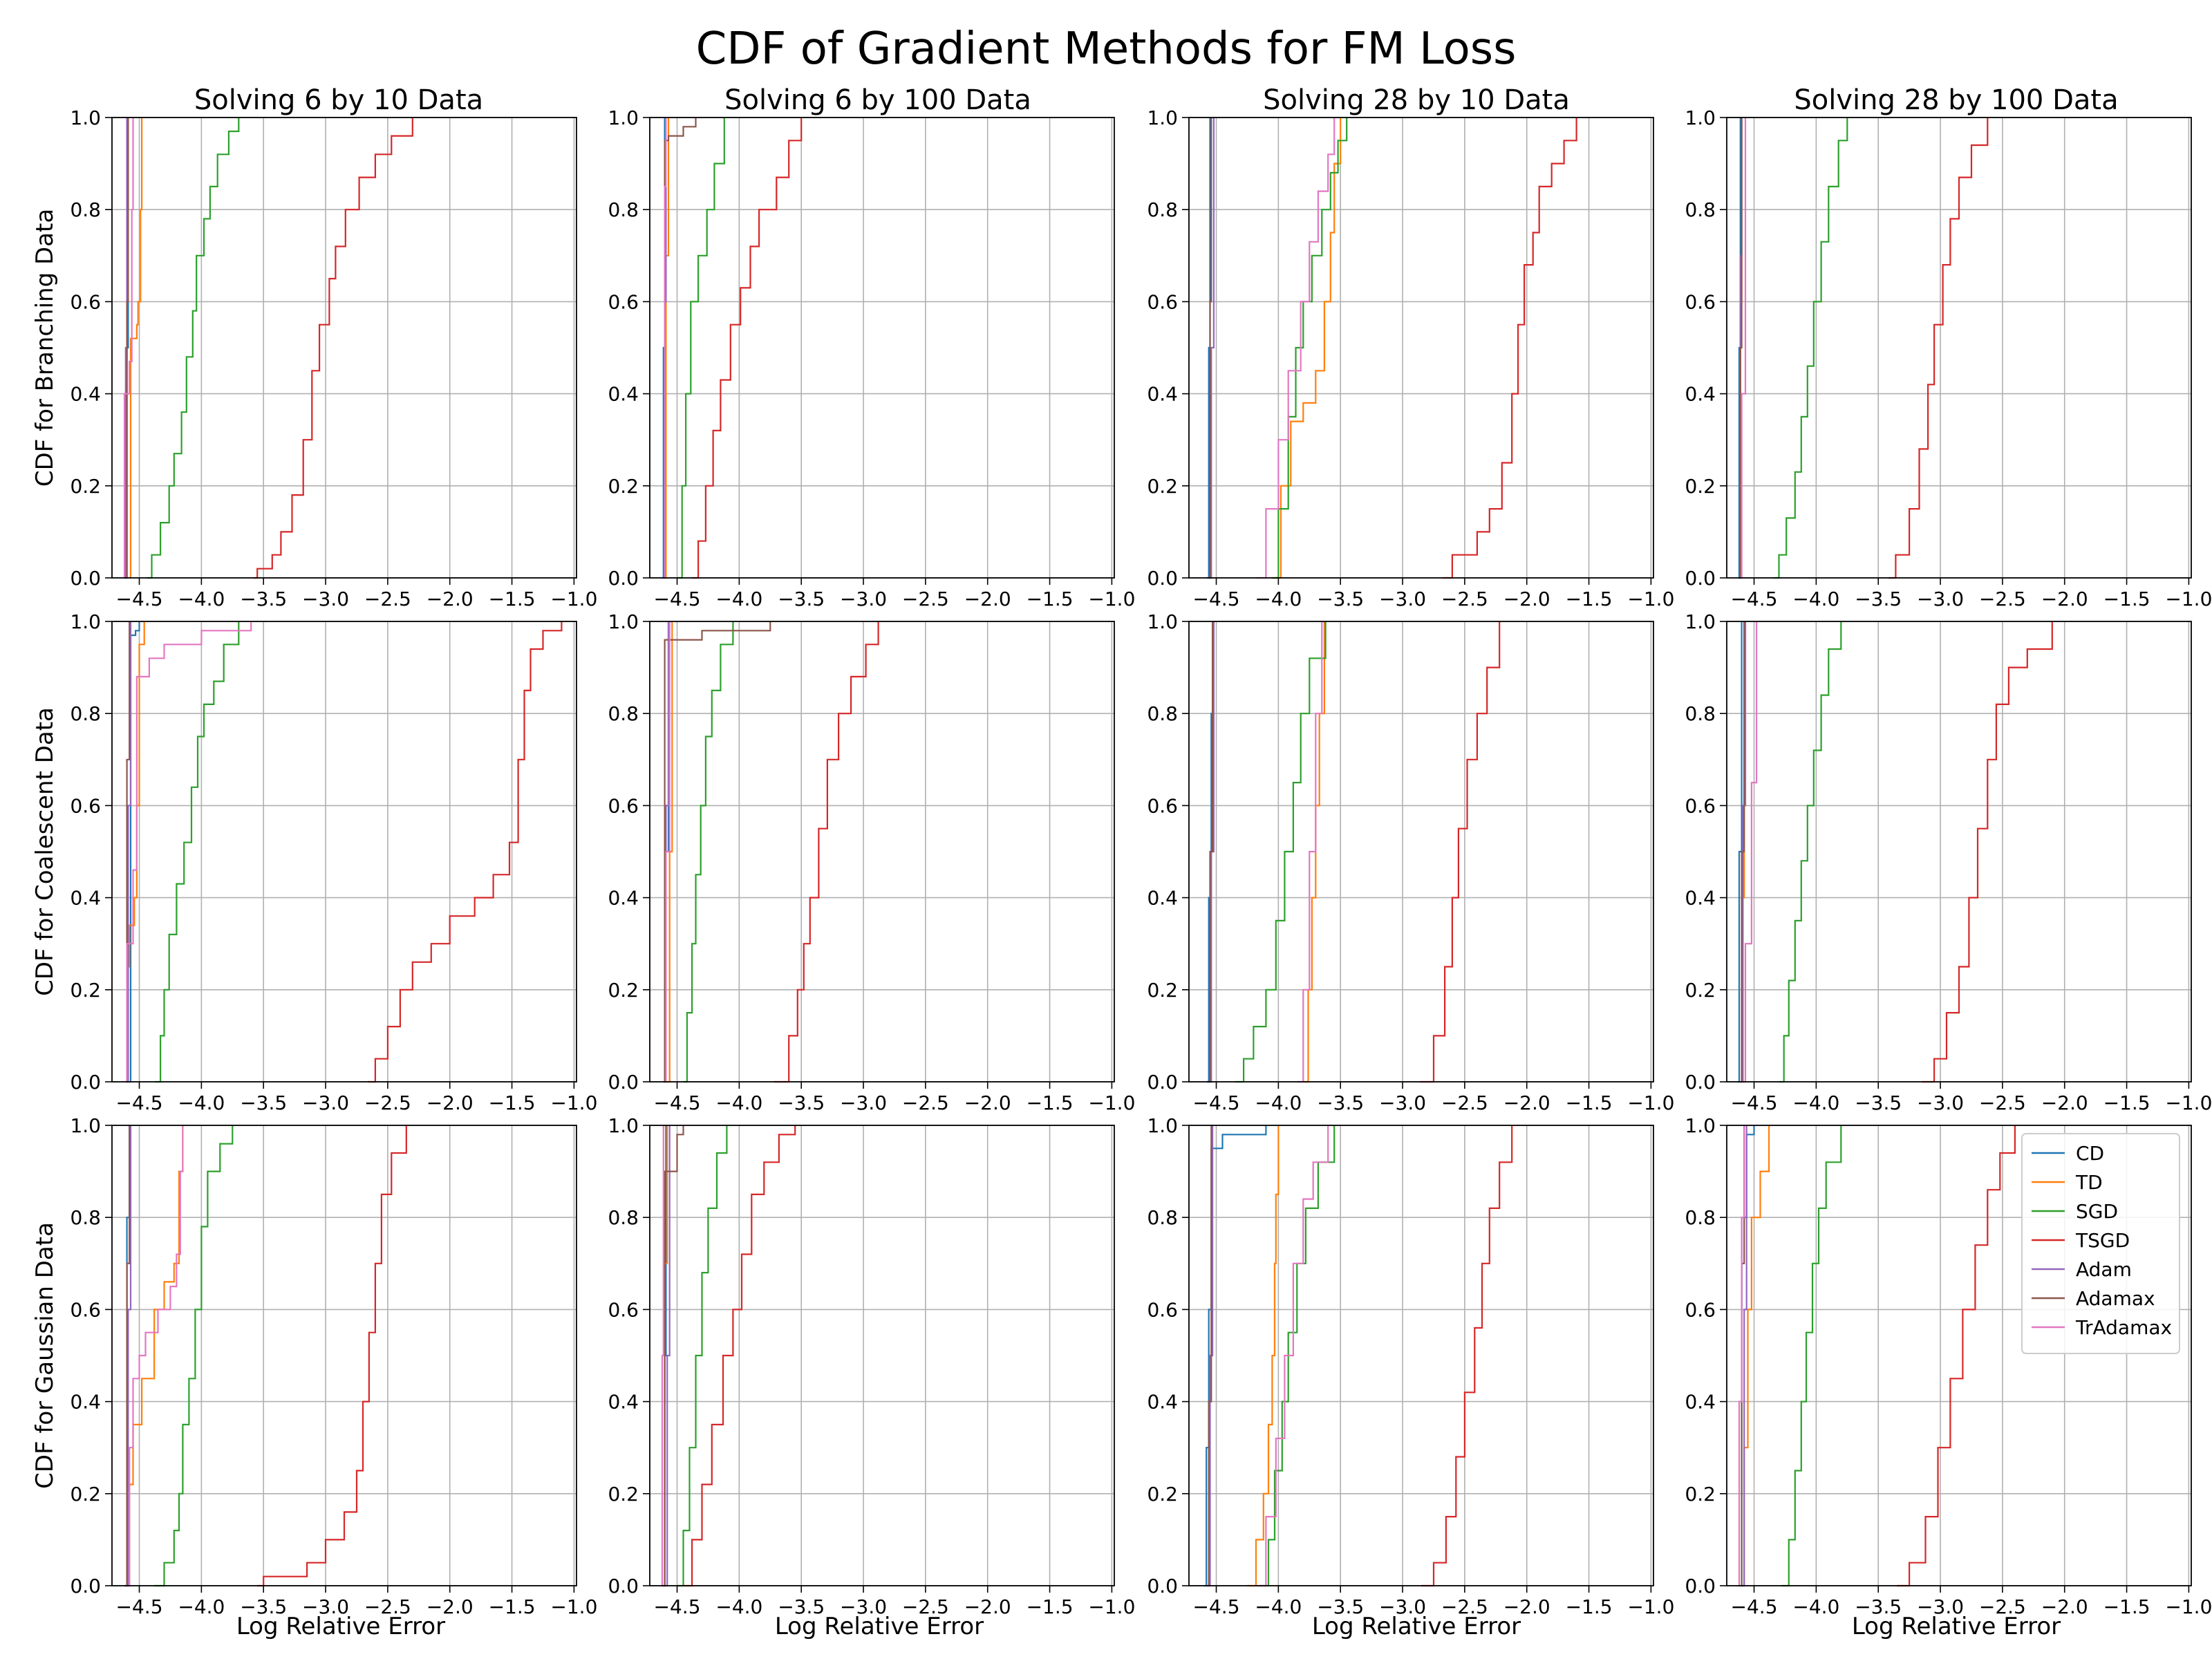 The height and width of the screenshot is (1659, 2212). What do you see at coordinates (2097, 1211) in the screenshot?
I see `legend-label-sgd: SGD` at bounding box center [2097, 1211].